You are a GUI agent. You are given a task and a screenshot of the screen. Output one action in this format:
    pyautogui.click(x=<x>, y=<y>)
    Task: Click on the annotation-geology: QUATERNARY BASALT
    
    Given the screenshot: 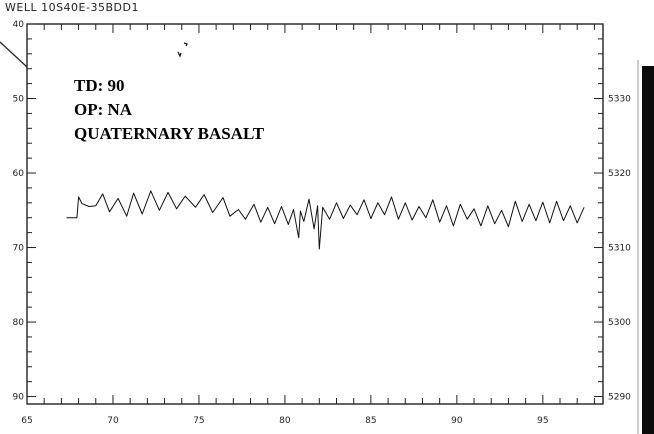 What is the action you would take?
    pyautogui.click(x=169, y=133)
    